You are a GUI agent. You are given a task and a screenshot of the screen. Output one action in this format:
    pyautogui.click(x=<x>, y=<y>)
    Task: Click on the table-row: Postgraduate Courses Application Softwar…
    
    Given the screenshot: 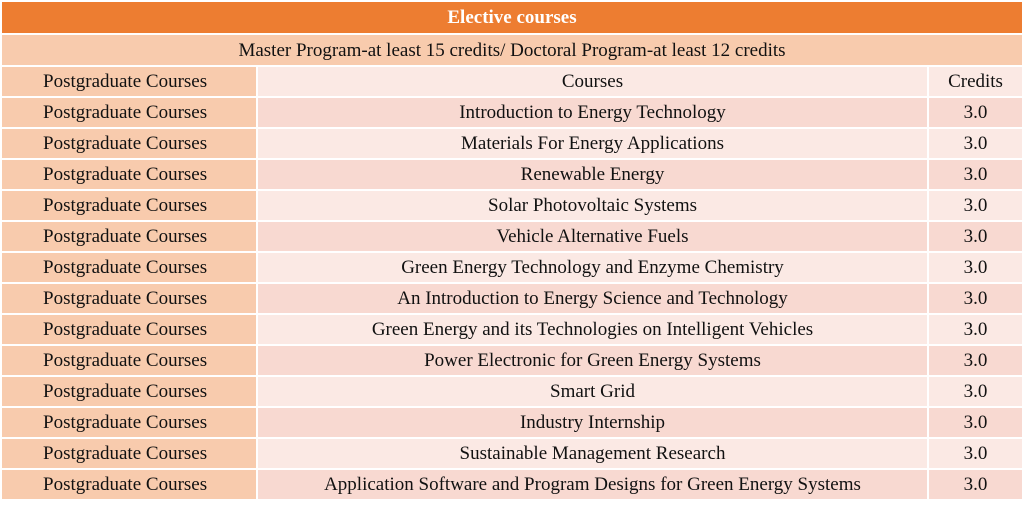 What is the action you would take?
    pyautogui.click(x=512, y=484)
    